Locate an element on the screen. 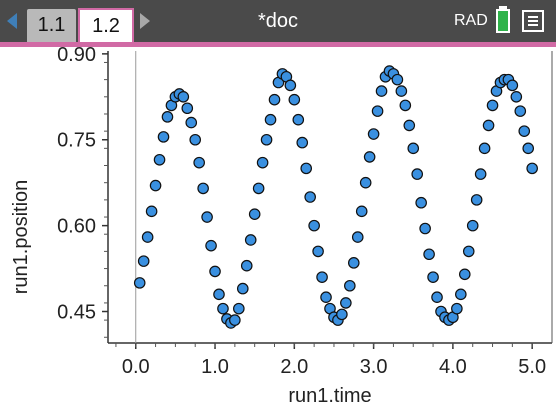  y-tick-label: 0.45 is located at coordinates (76, 313).